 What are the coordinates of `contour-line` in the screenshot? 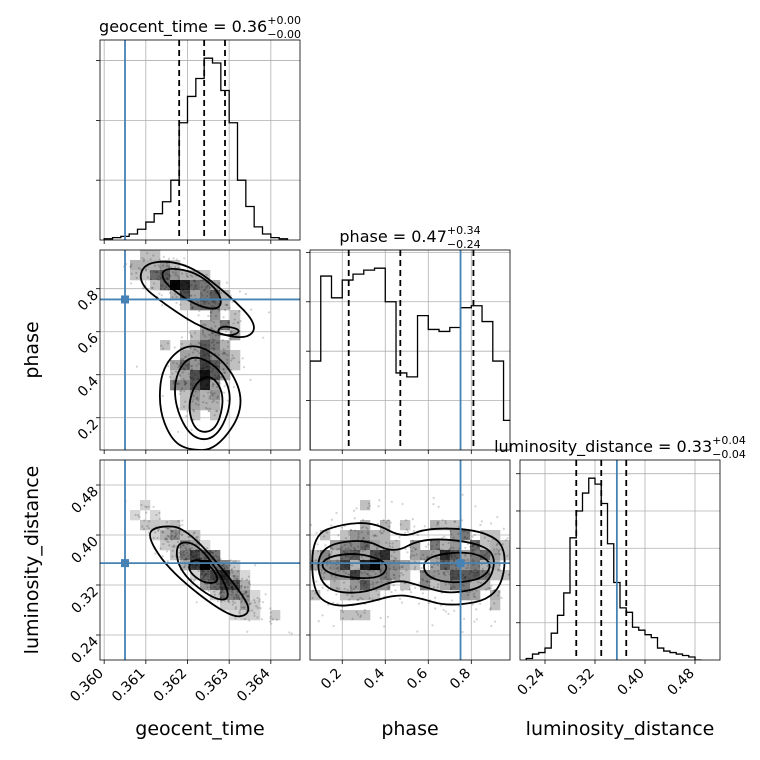 It's located at (202, 398).